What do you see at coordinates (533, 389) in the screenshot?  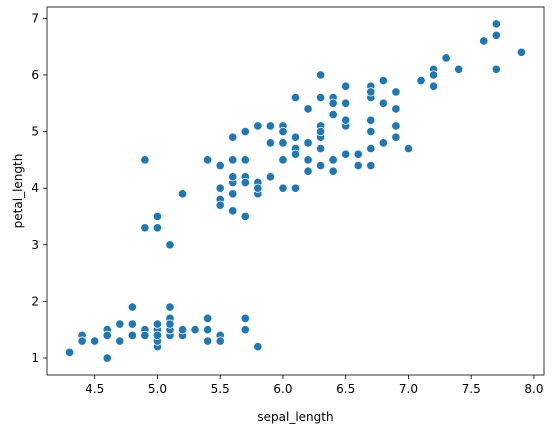 I see `x-tick-label: 8.0` at bounding box center [533, 389].